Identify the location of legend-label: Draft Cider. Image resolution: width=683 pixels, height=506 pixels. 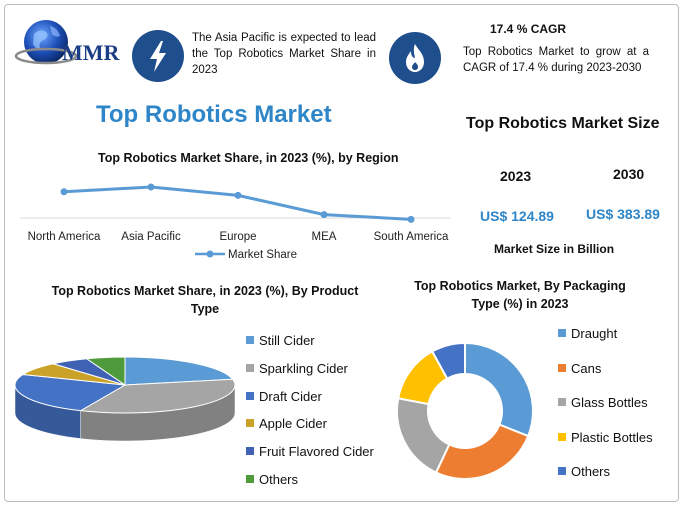
(290, 396).